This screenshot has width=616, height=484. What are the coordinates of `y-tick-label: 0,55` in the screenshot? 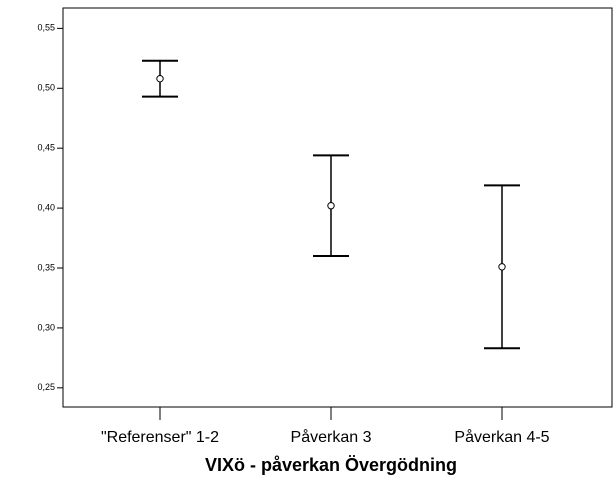 It's located at (46, 28).